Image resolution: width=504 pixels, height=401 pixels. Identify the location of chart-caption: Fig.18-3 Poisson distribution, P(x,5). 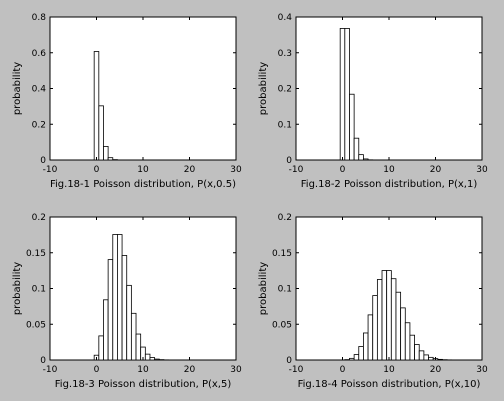
(143, 384).